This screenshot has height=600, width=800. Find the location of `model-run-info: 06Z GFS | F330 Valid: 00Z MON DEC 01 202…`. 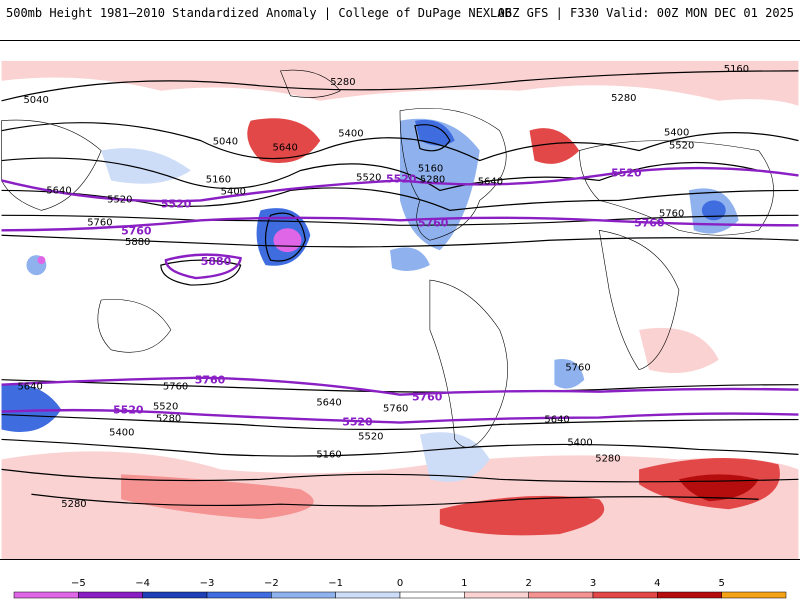

model-run-info: 06Z GFS | F330 Valid: 00Z MON DEC 01 202… is located at coordinates (645, 13).